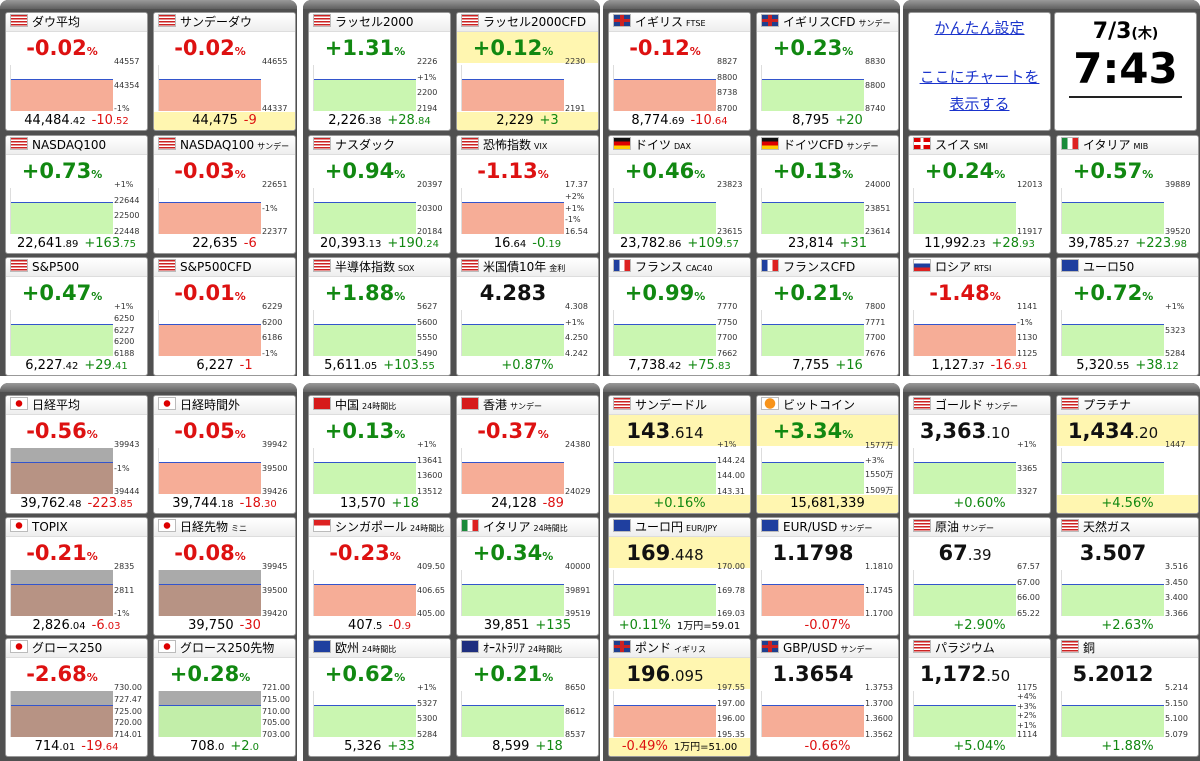  Describe the element at coordinates (979, 697) in the screenshot. I see `ticker-tile: パラジウム 1,172.50 1175 +4% +3% +2% +1% 1114 +5.04%` at that location.